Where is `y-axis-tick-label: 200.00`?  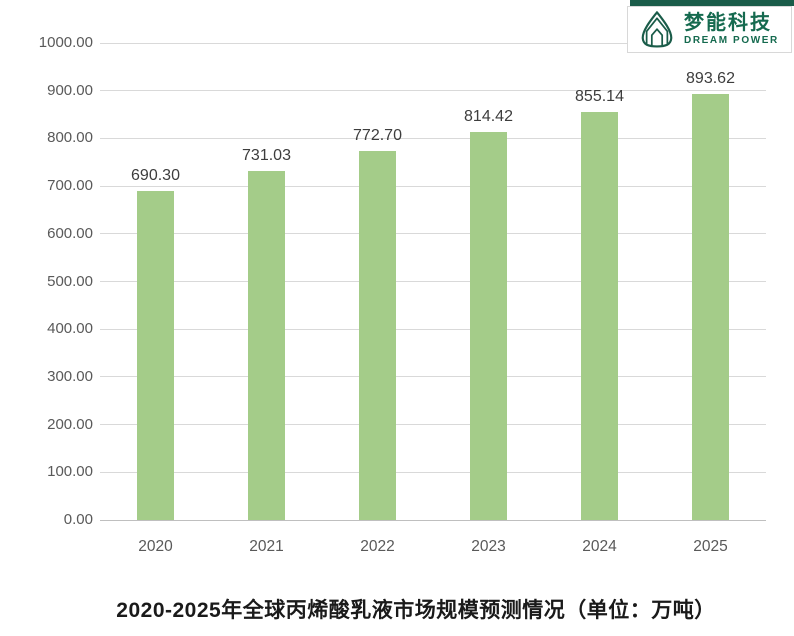 y-axis-tick-label: 200.00 is located at coordinates (70, 424).